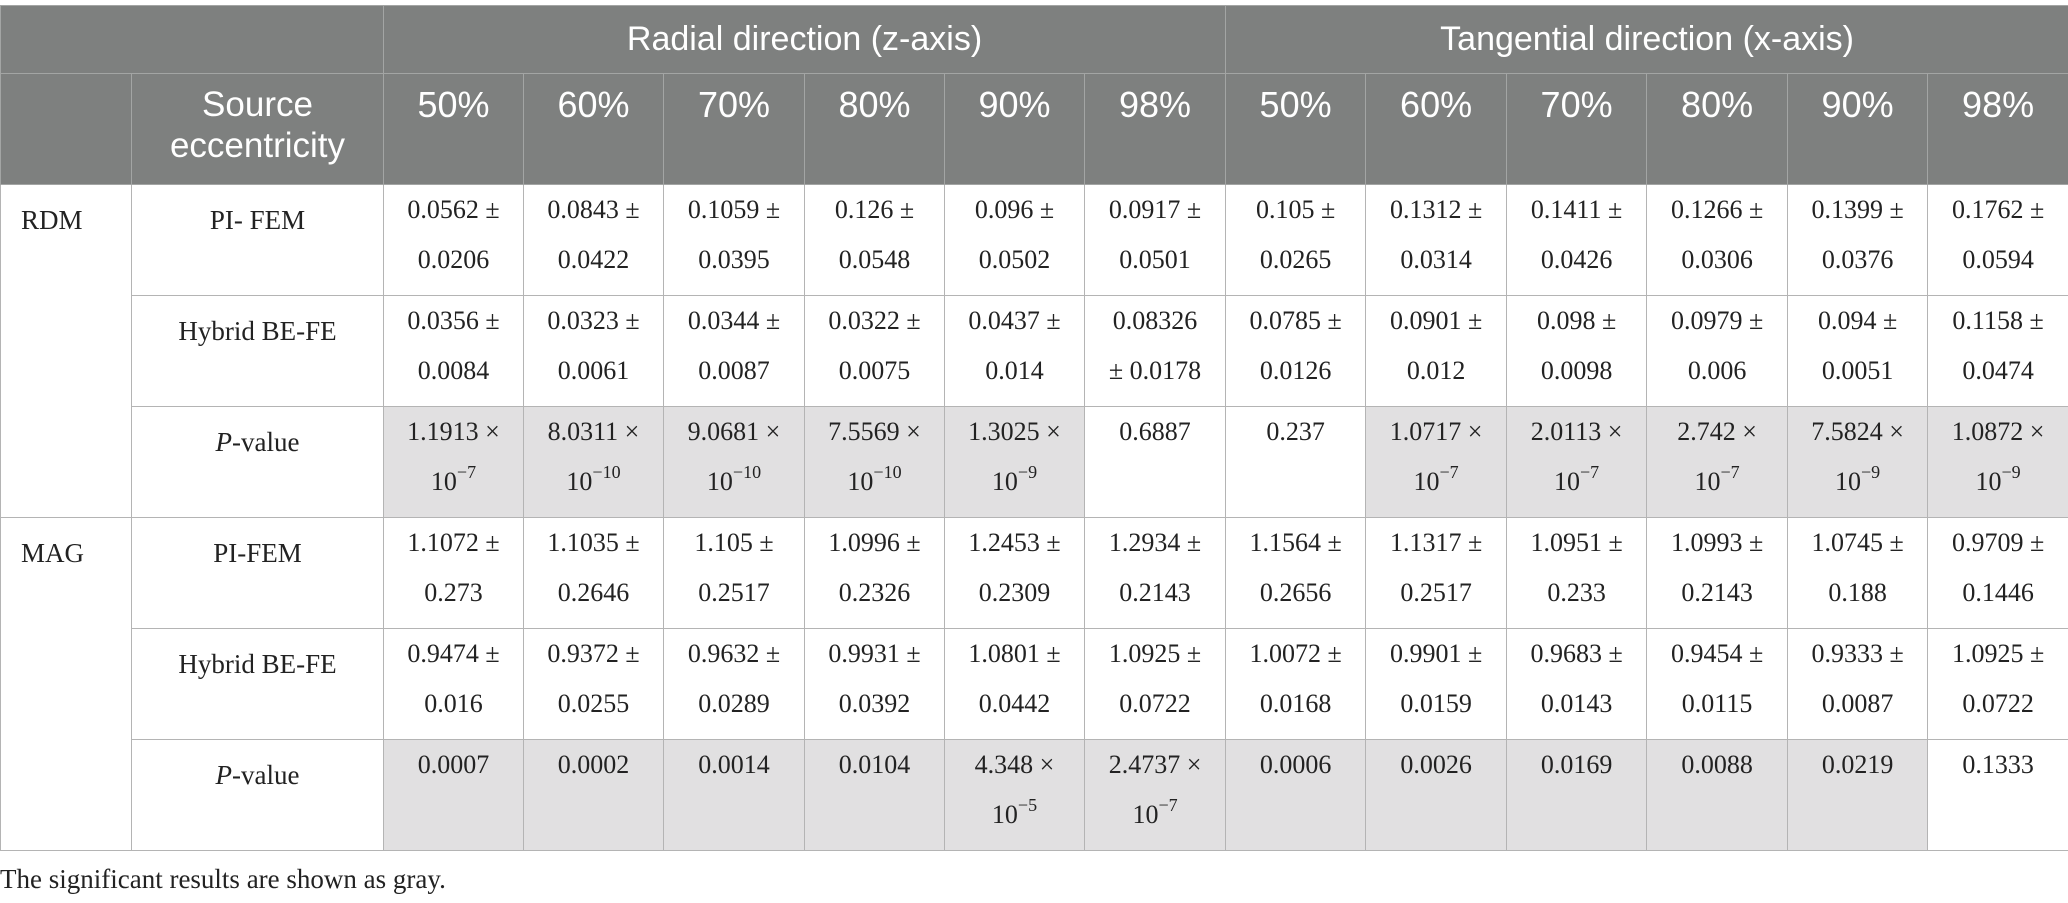  What do you see at coordinates (1155, 795) in the screenshot?
I see `significant-value-cell: 2.4737 × 10−7` at bounding box center [1155, 795].